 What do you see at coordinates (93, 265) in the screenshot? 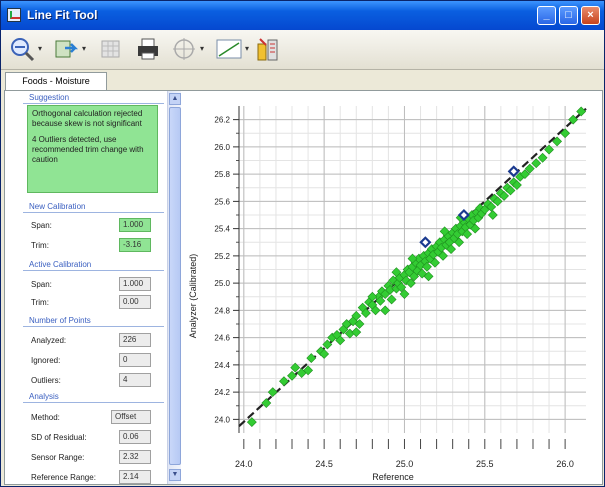
I see `active-calibration-header: Active Calibration` at bounding box center [93, 265].